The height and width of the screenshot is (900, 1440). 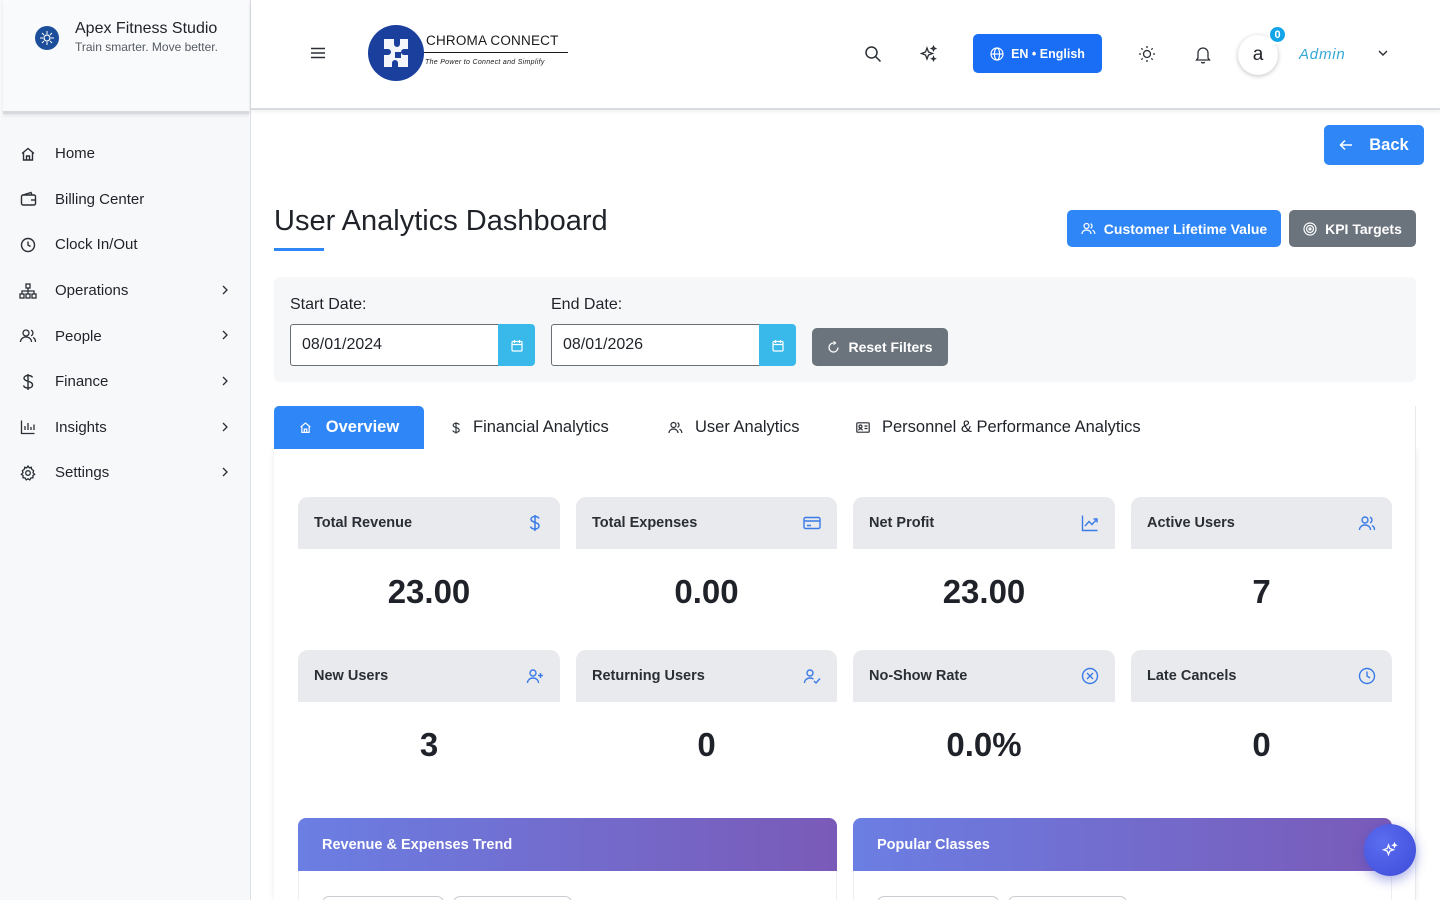 What do you see at coordinates (1122, 885) in the screenshot?
I see `popular-classes-chart-body` at bounding box center [1122, 885].